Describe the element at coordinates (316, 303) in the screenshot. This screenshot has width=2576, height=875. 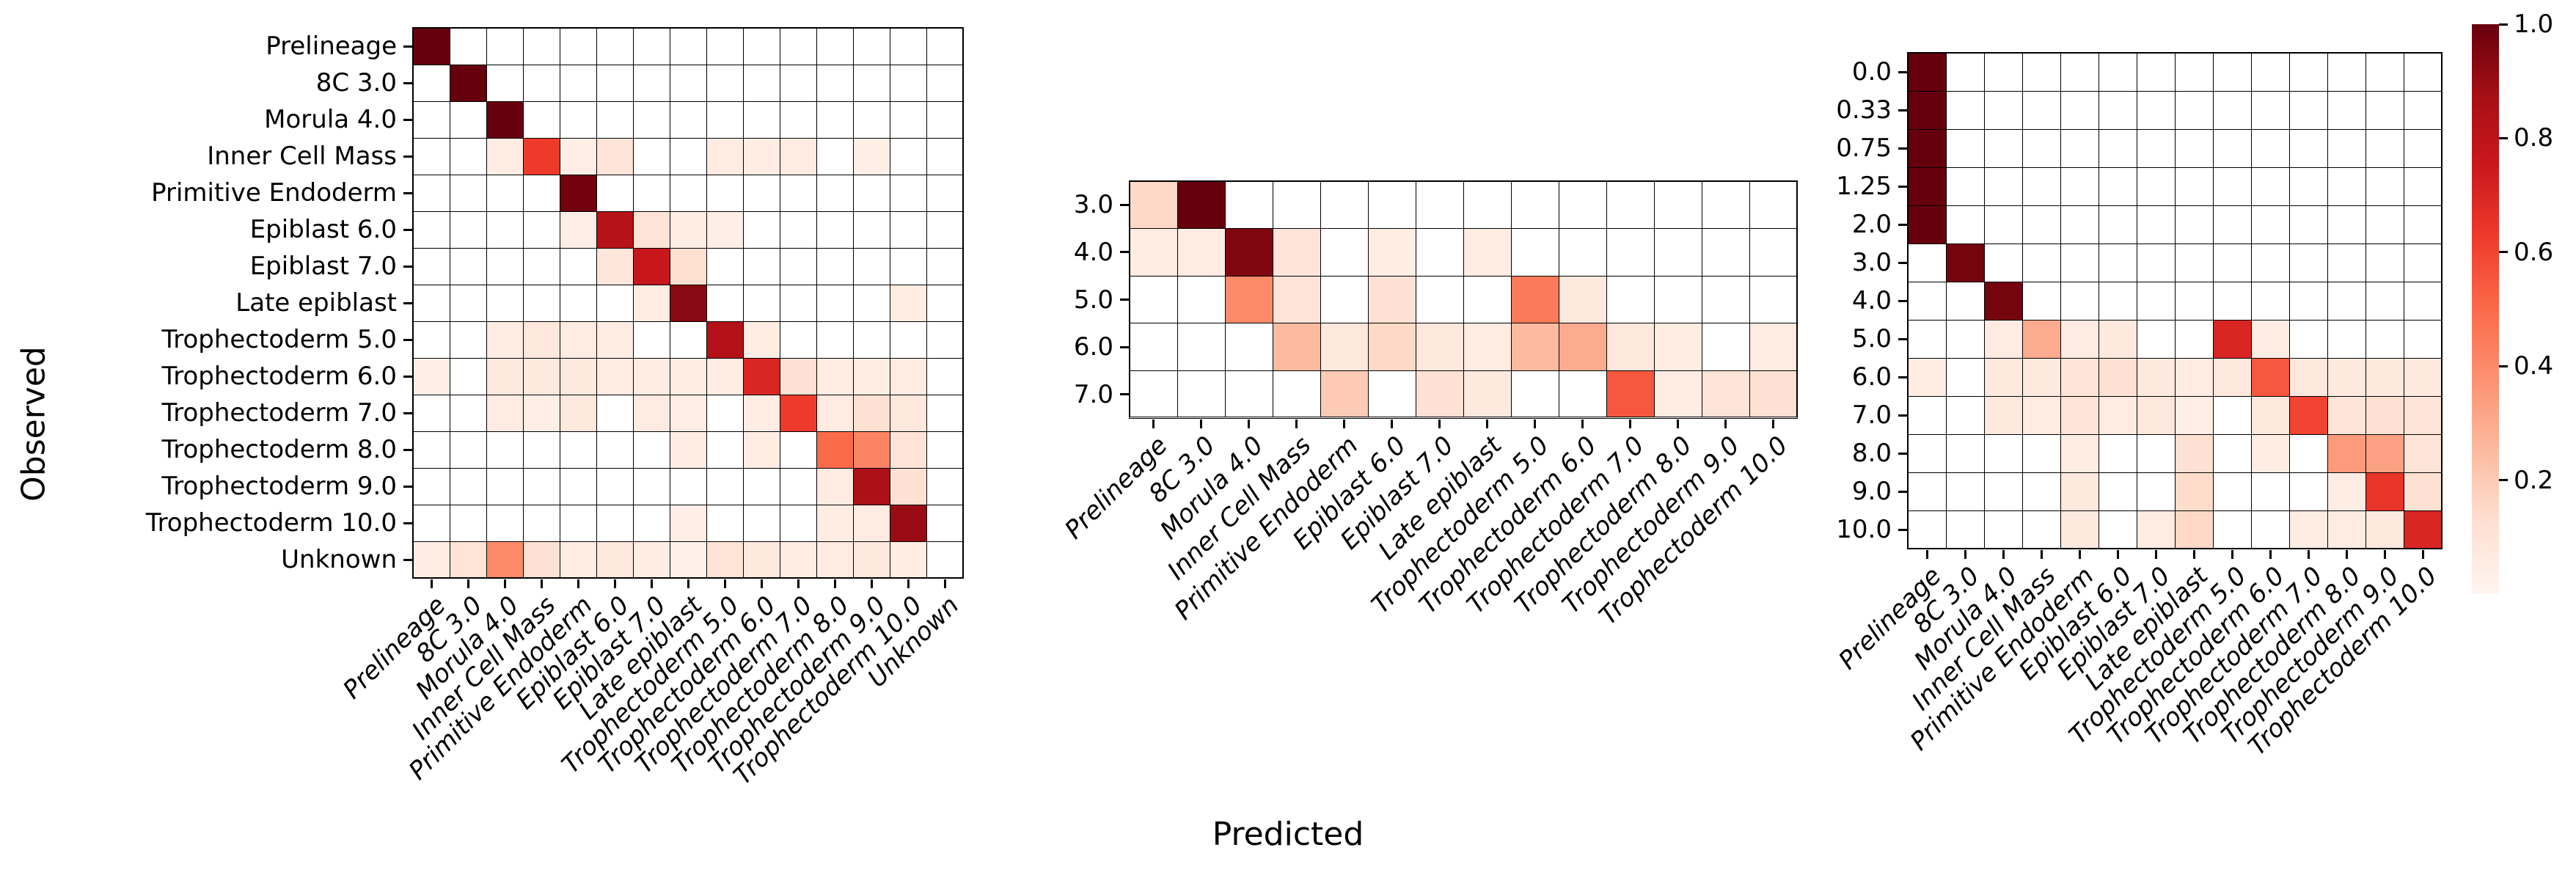
I see `y-tick-label: Late epiblast` at that location.